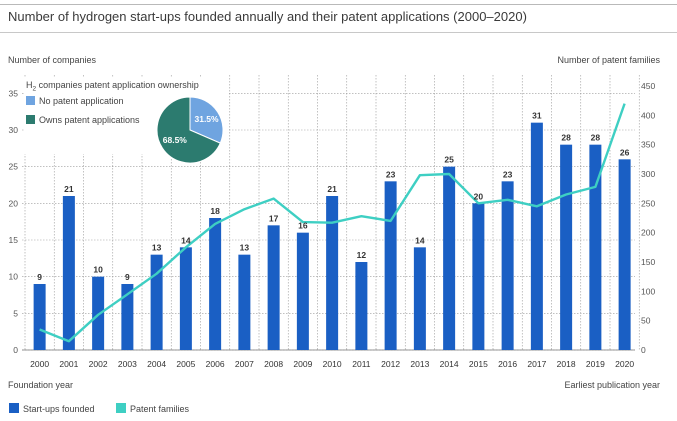 The height and width of the screenshot is (421, 677). Describe the element at coordinates (29, 85) in the screenshot. I see `inset-title-h: H` at that location.